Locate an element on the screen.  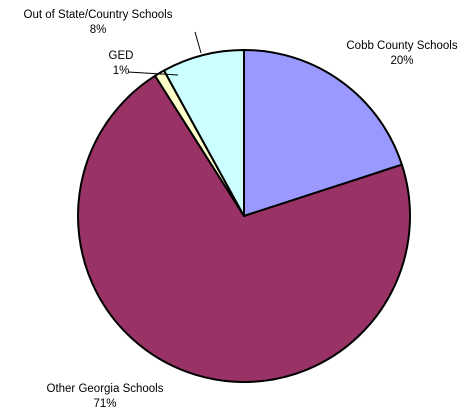
pie-slice-out-of-state-country-schools is located at coordinates (204, 133).